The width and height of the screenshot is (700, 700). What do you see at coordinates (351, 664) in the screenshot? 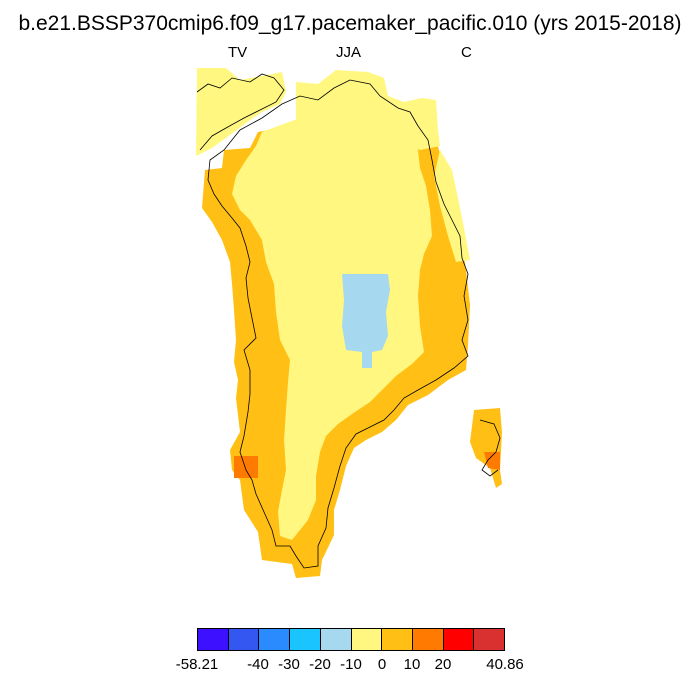
I see `colorbar-label: -10` at bounding box center [351, 664].